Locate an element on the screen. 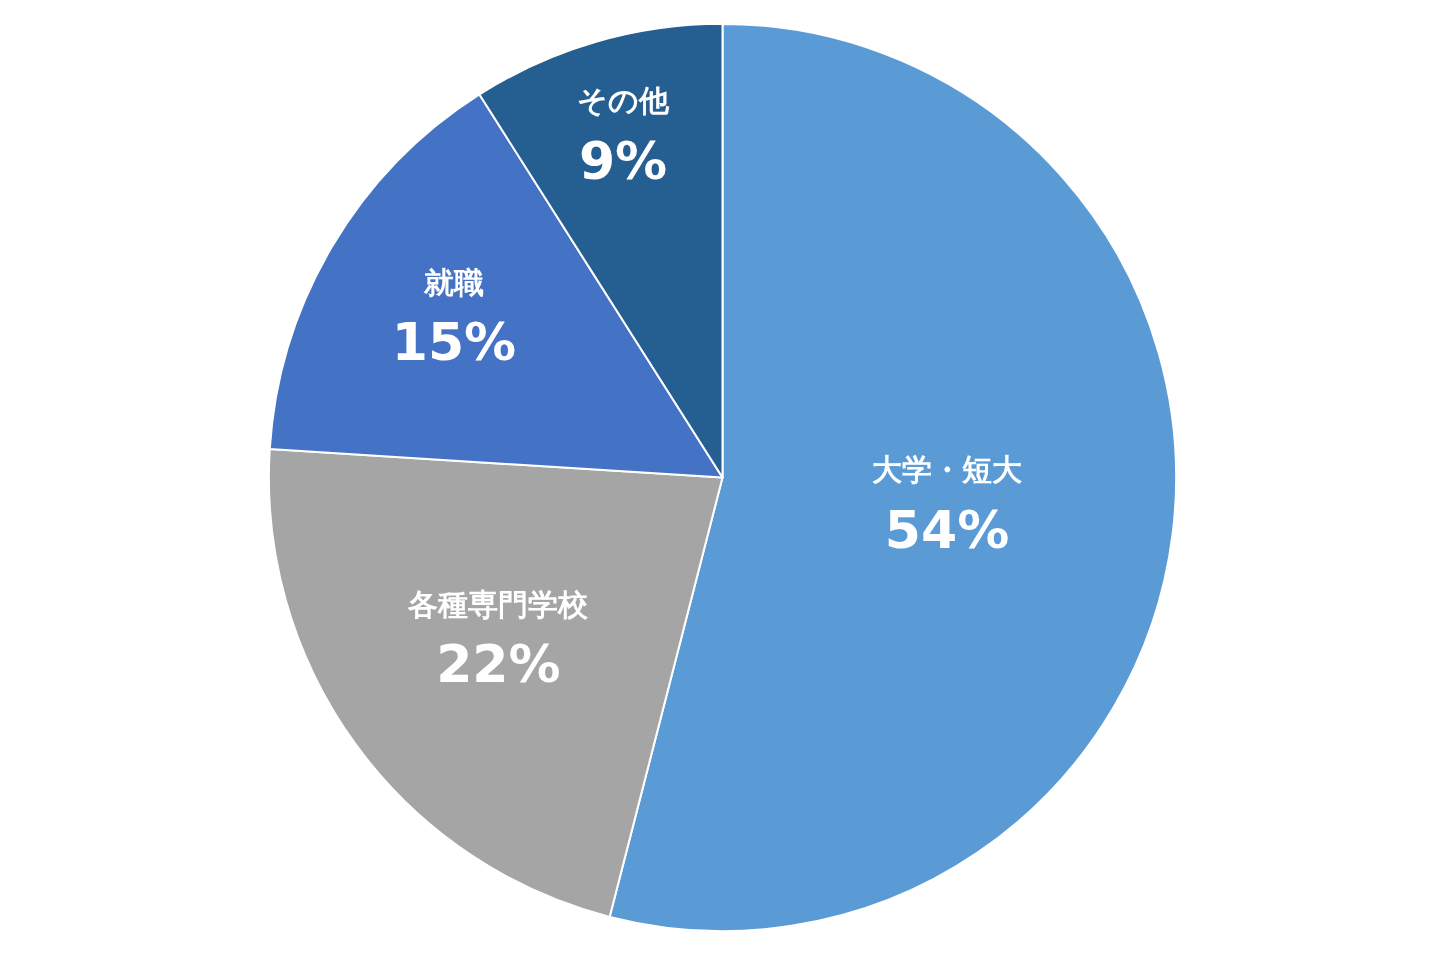  data-label: 22% is located at coordinates (498, 664).